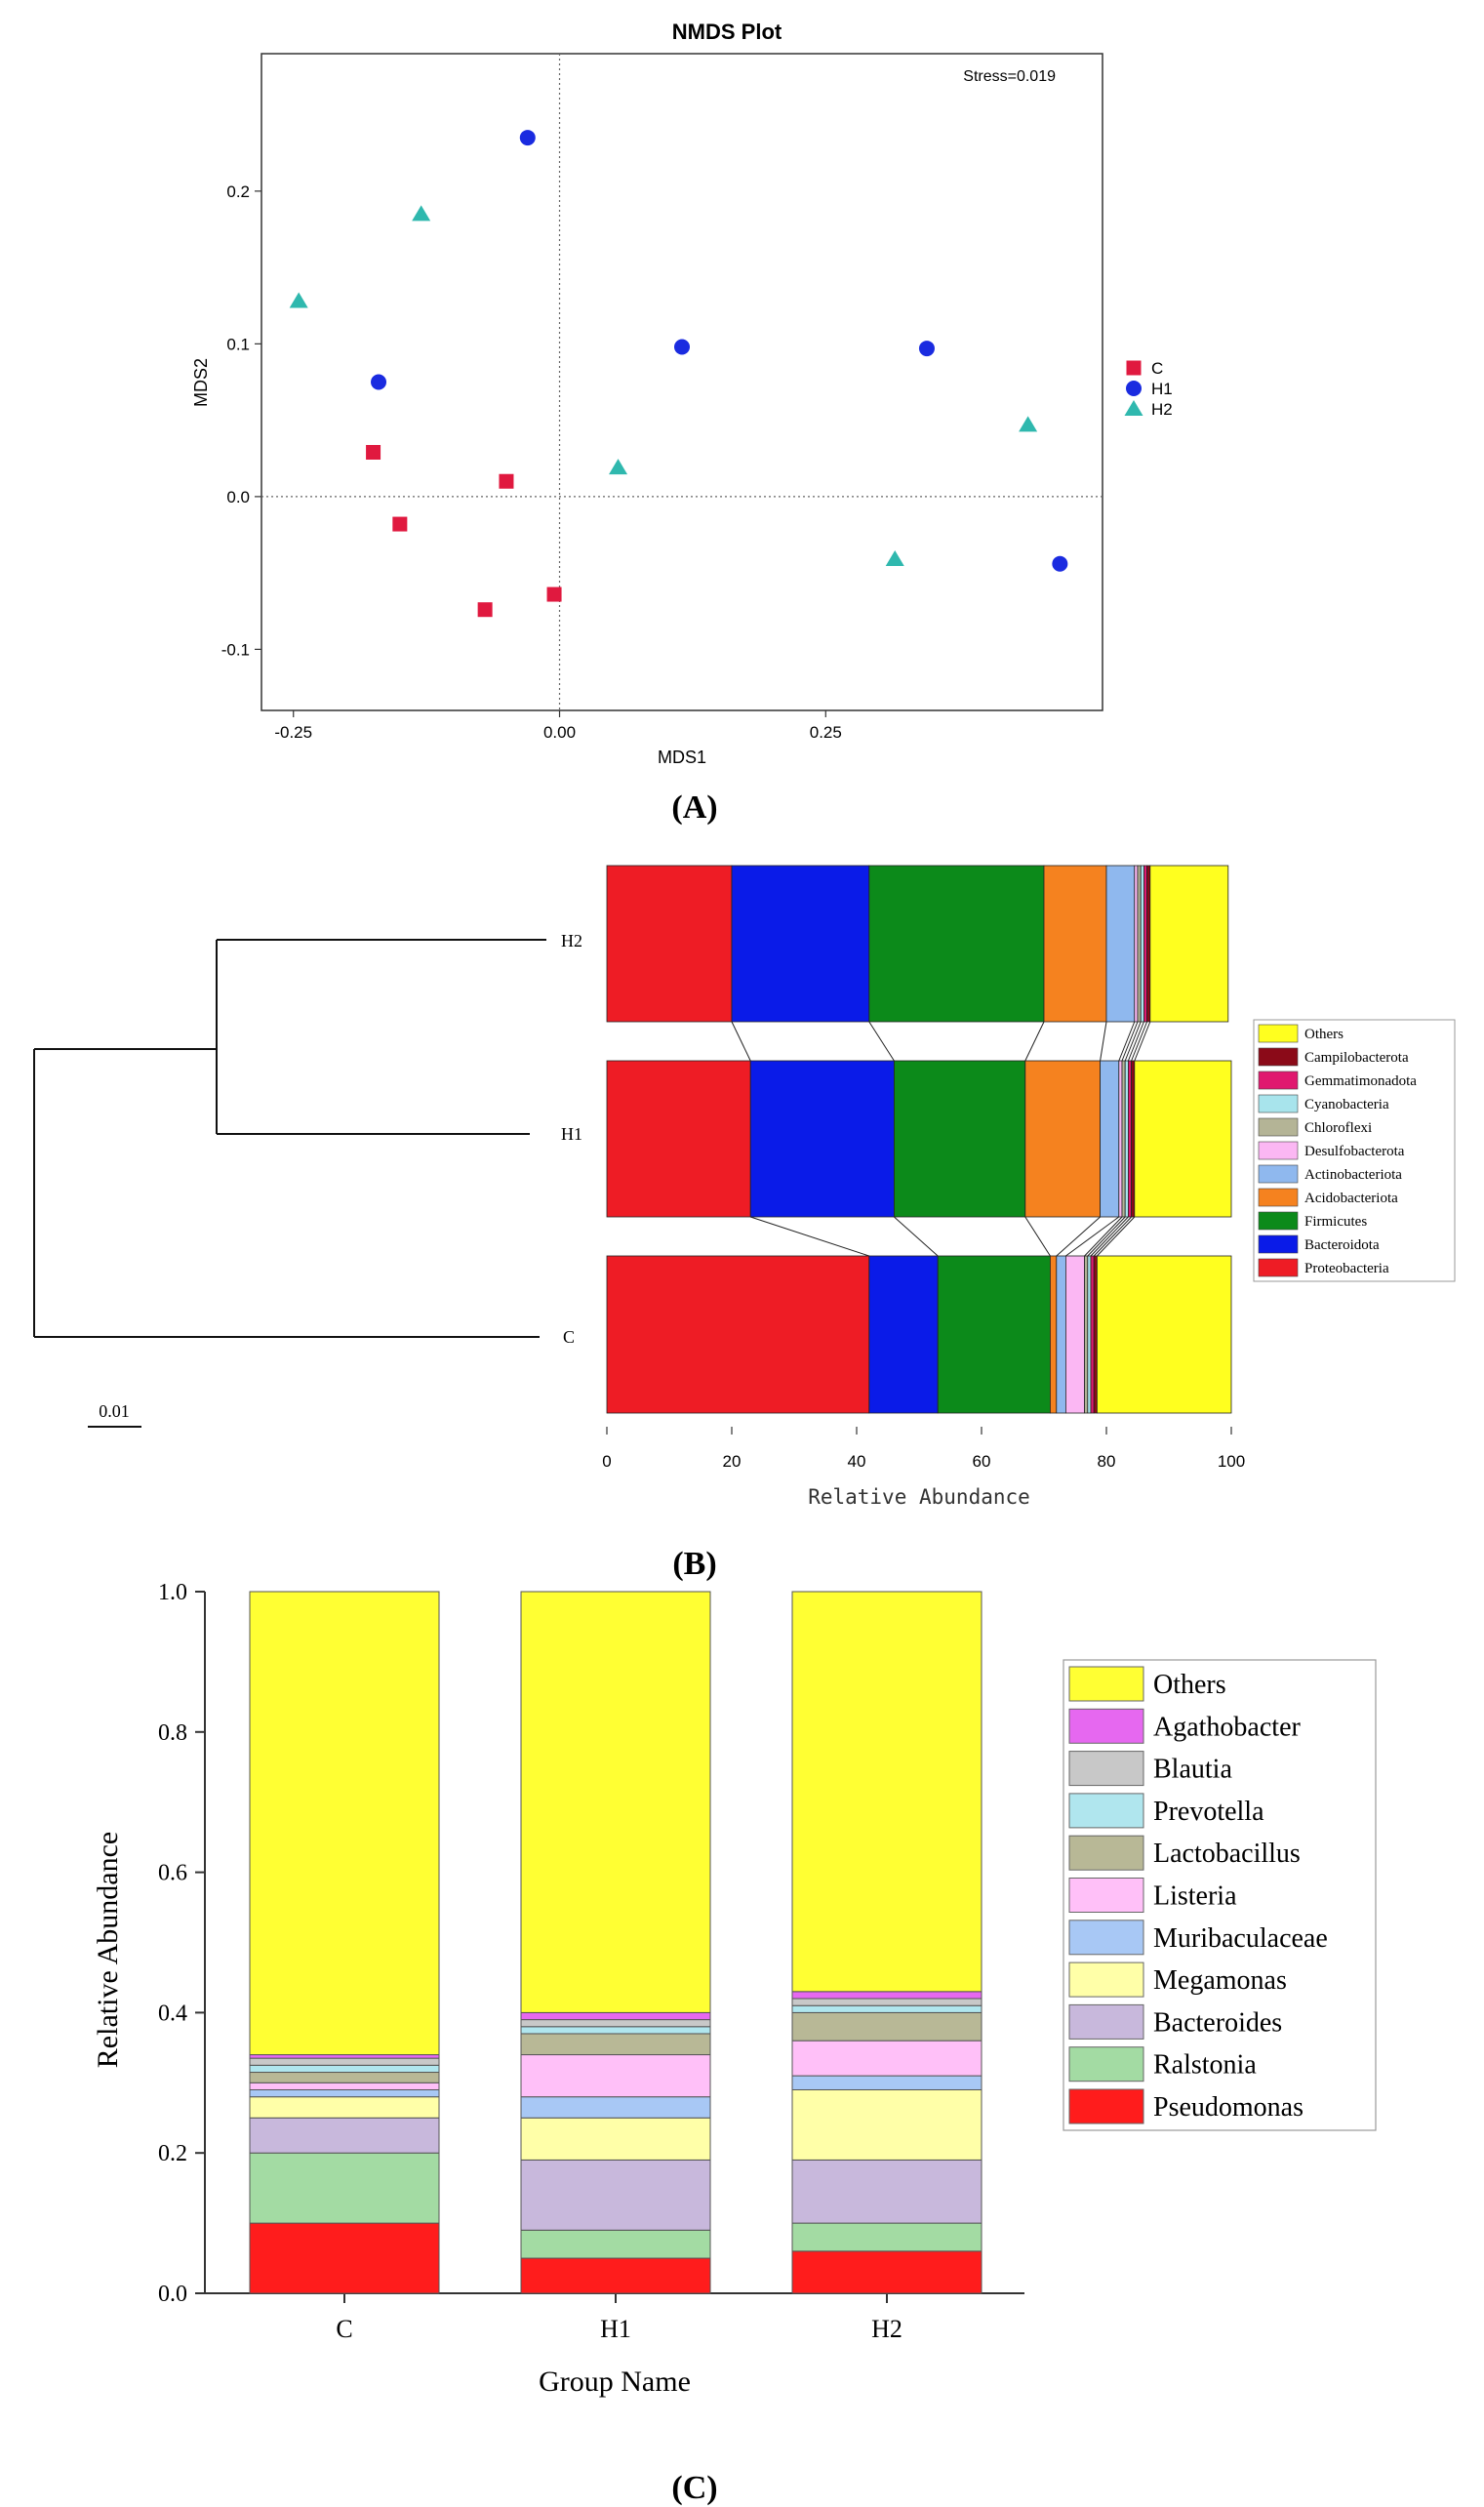 The width and height of the screenshot is (1484, 2507). I want to click on stress-annotation: Stress=0.019, so click(1009, 76).